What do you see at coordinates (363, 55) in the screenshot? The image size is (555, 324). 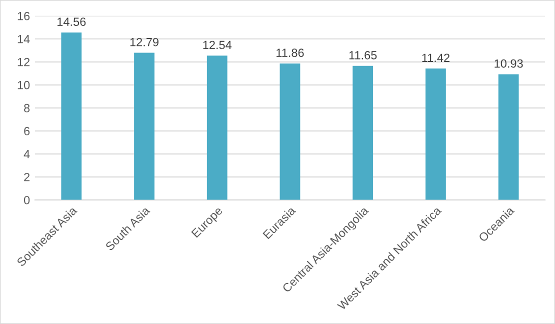 I see `data-label: 11.65` at bounding box center [363, 55].